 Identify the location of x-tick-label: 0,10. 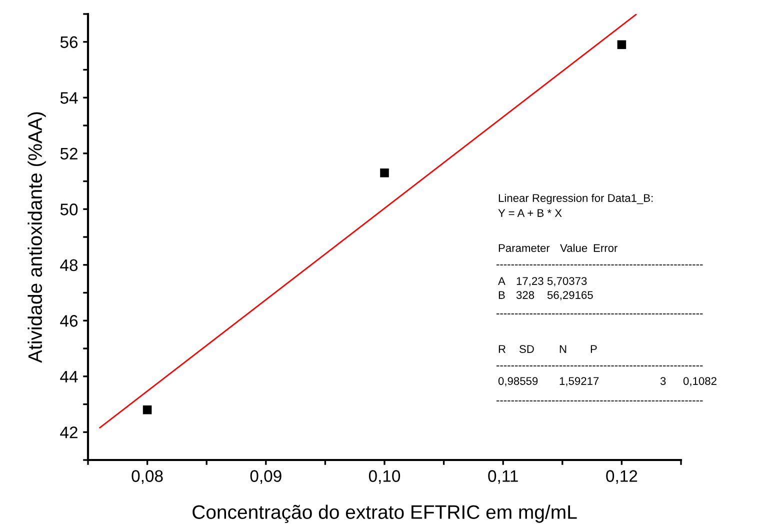
(384, 477).